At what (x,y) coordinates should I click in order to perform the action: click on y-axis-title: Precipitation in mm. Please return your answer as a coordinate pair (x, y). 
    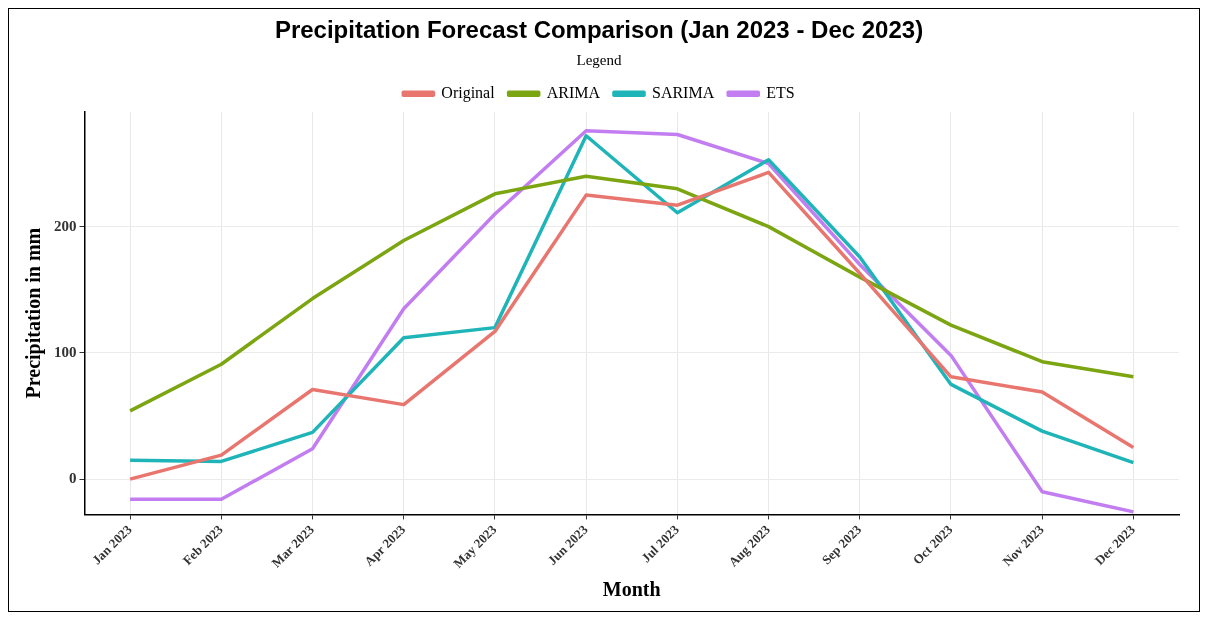
    Looking at the image, I should click on (34, 313).